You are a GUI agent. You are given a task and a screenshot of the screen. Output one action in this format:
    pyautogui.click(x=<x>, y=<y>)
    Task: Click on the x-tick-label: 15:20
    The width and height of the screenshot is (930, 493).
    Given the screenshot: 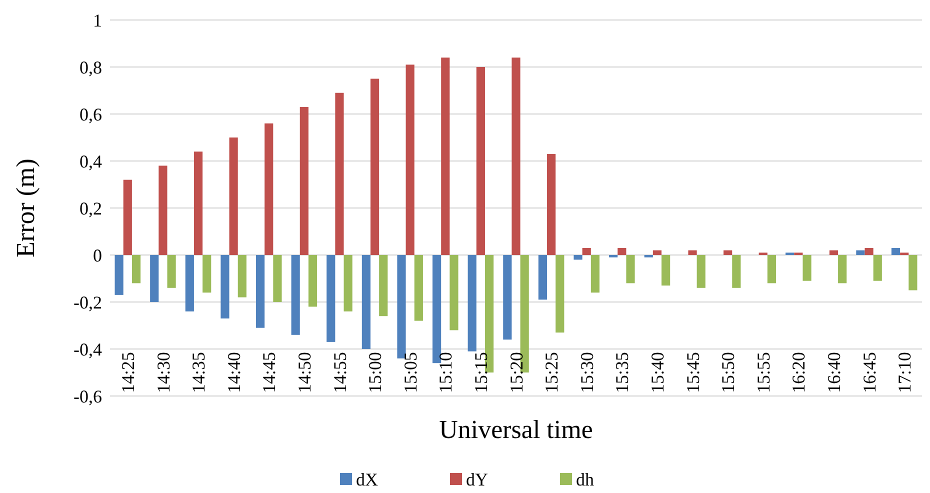 What is the action you would take?
    pyautogui.click(x=516, y=372)
    